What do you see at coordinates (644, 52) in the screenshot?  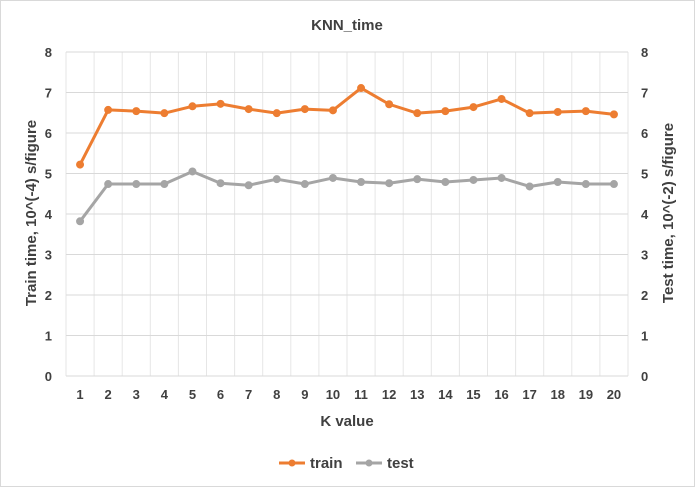 I see `right-y-tick-label: 8` at bounding box center [644, 52].